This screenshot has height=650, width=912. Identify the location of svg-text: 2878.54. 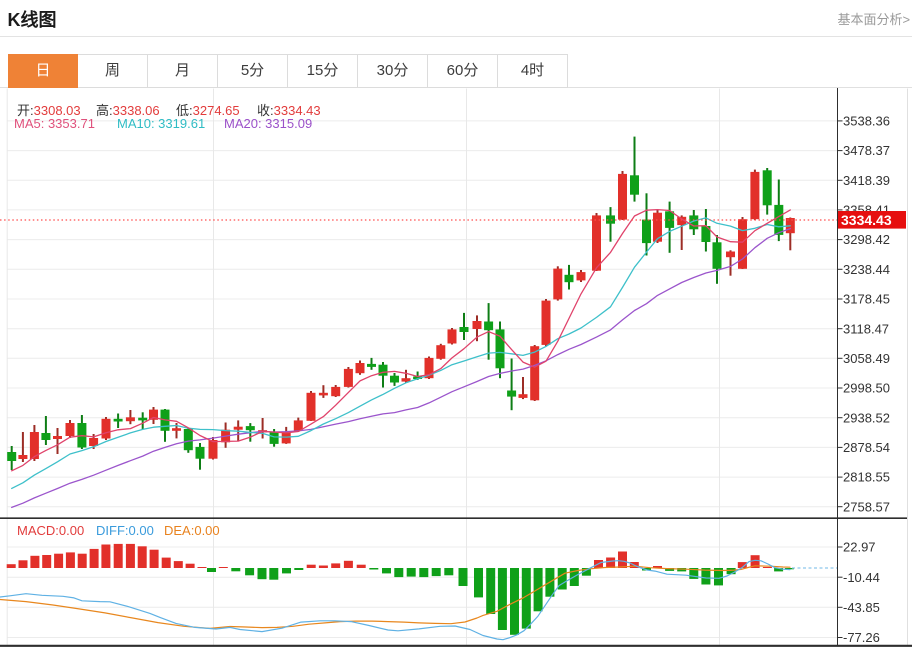
(866, 447).